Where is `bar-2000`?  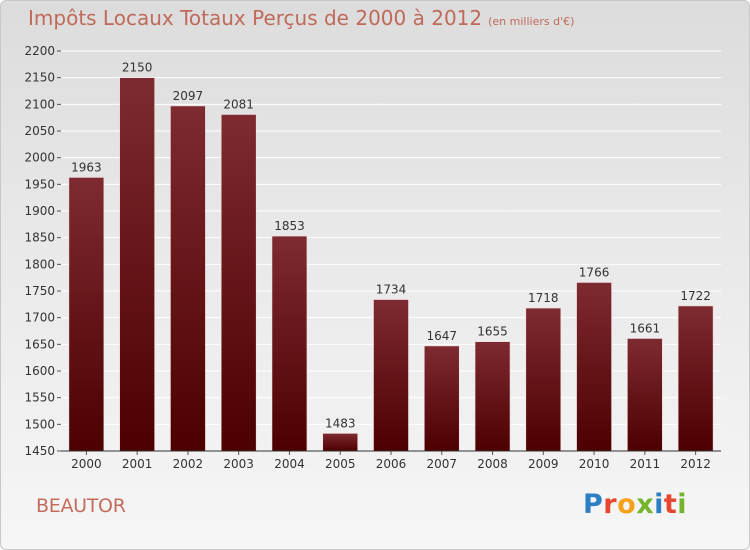
bar-2000 is located at coordinates (86, 314).